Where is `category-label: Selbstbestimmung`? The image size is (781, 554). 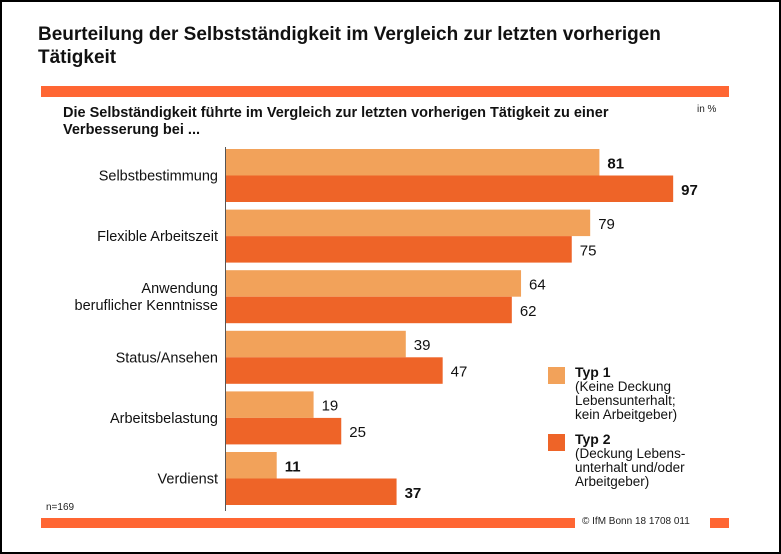
category-label: Selbstbestimmung is located at coordinates (158, 177).